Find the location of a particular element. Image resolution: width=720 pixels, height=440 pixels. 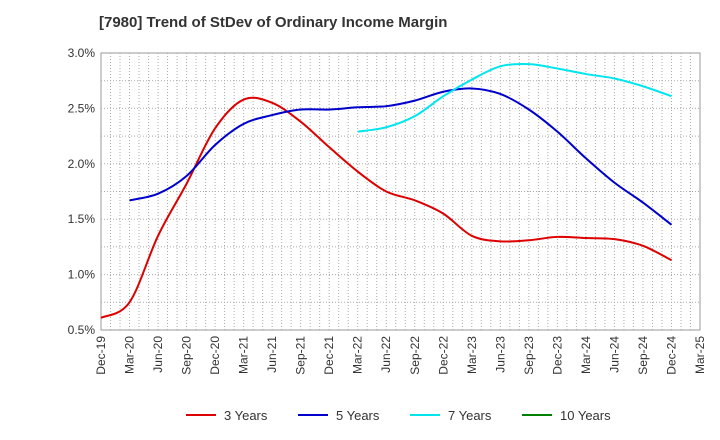

x-tick-label: Jun-23 is located at coordinates (500, 354).